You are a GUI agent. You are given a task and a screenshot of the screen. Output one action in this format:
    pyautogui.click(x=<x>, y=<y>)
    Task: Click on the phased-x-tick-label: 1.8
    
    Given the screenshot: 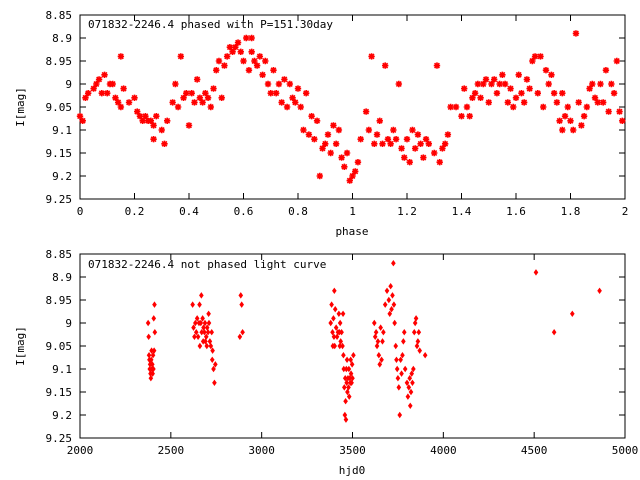 What is the action you would take?
    pyautogui.click(x=571, y=211)
    